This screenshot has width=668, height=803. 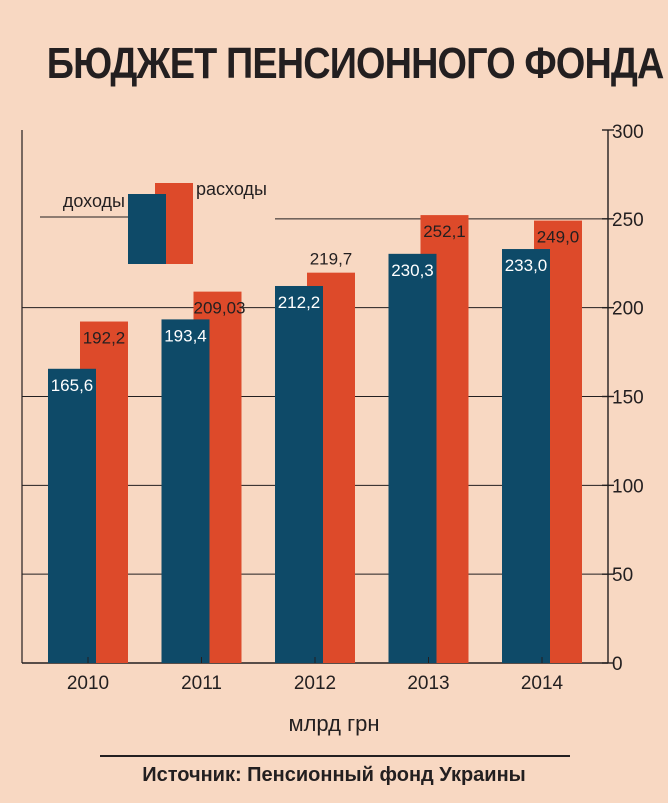 What do you see at coordinates (428, 683) in the screenshot?
I see `x-tick-label: 2013` at bounding box center [428, 683].